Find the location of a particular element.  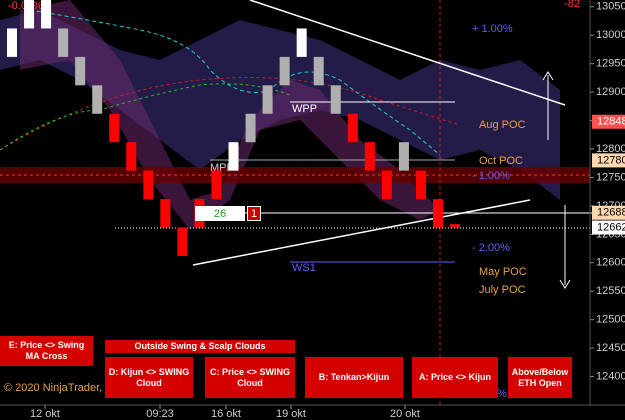

y-tick-label: 12550 is located at coordinates (610, 291).